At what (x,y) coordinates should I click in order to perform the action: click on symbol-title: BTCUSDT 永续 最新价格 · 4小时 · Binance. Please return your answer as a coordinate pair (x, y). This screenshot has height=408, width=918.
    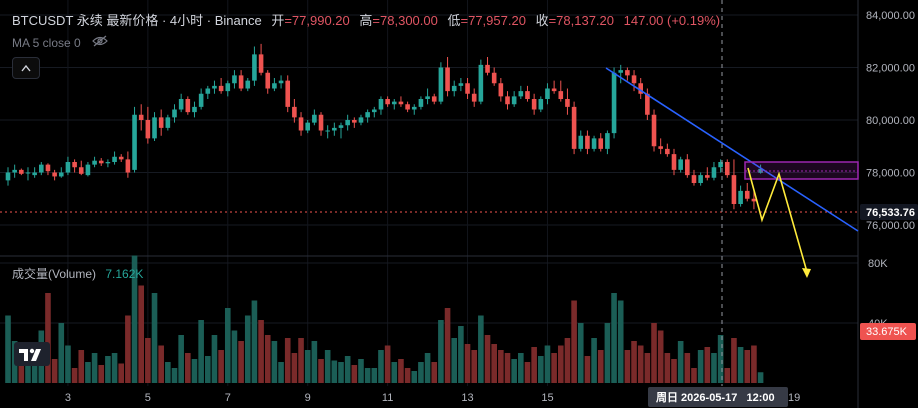
    Looking at the image, I should click on (137, 20).